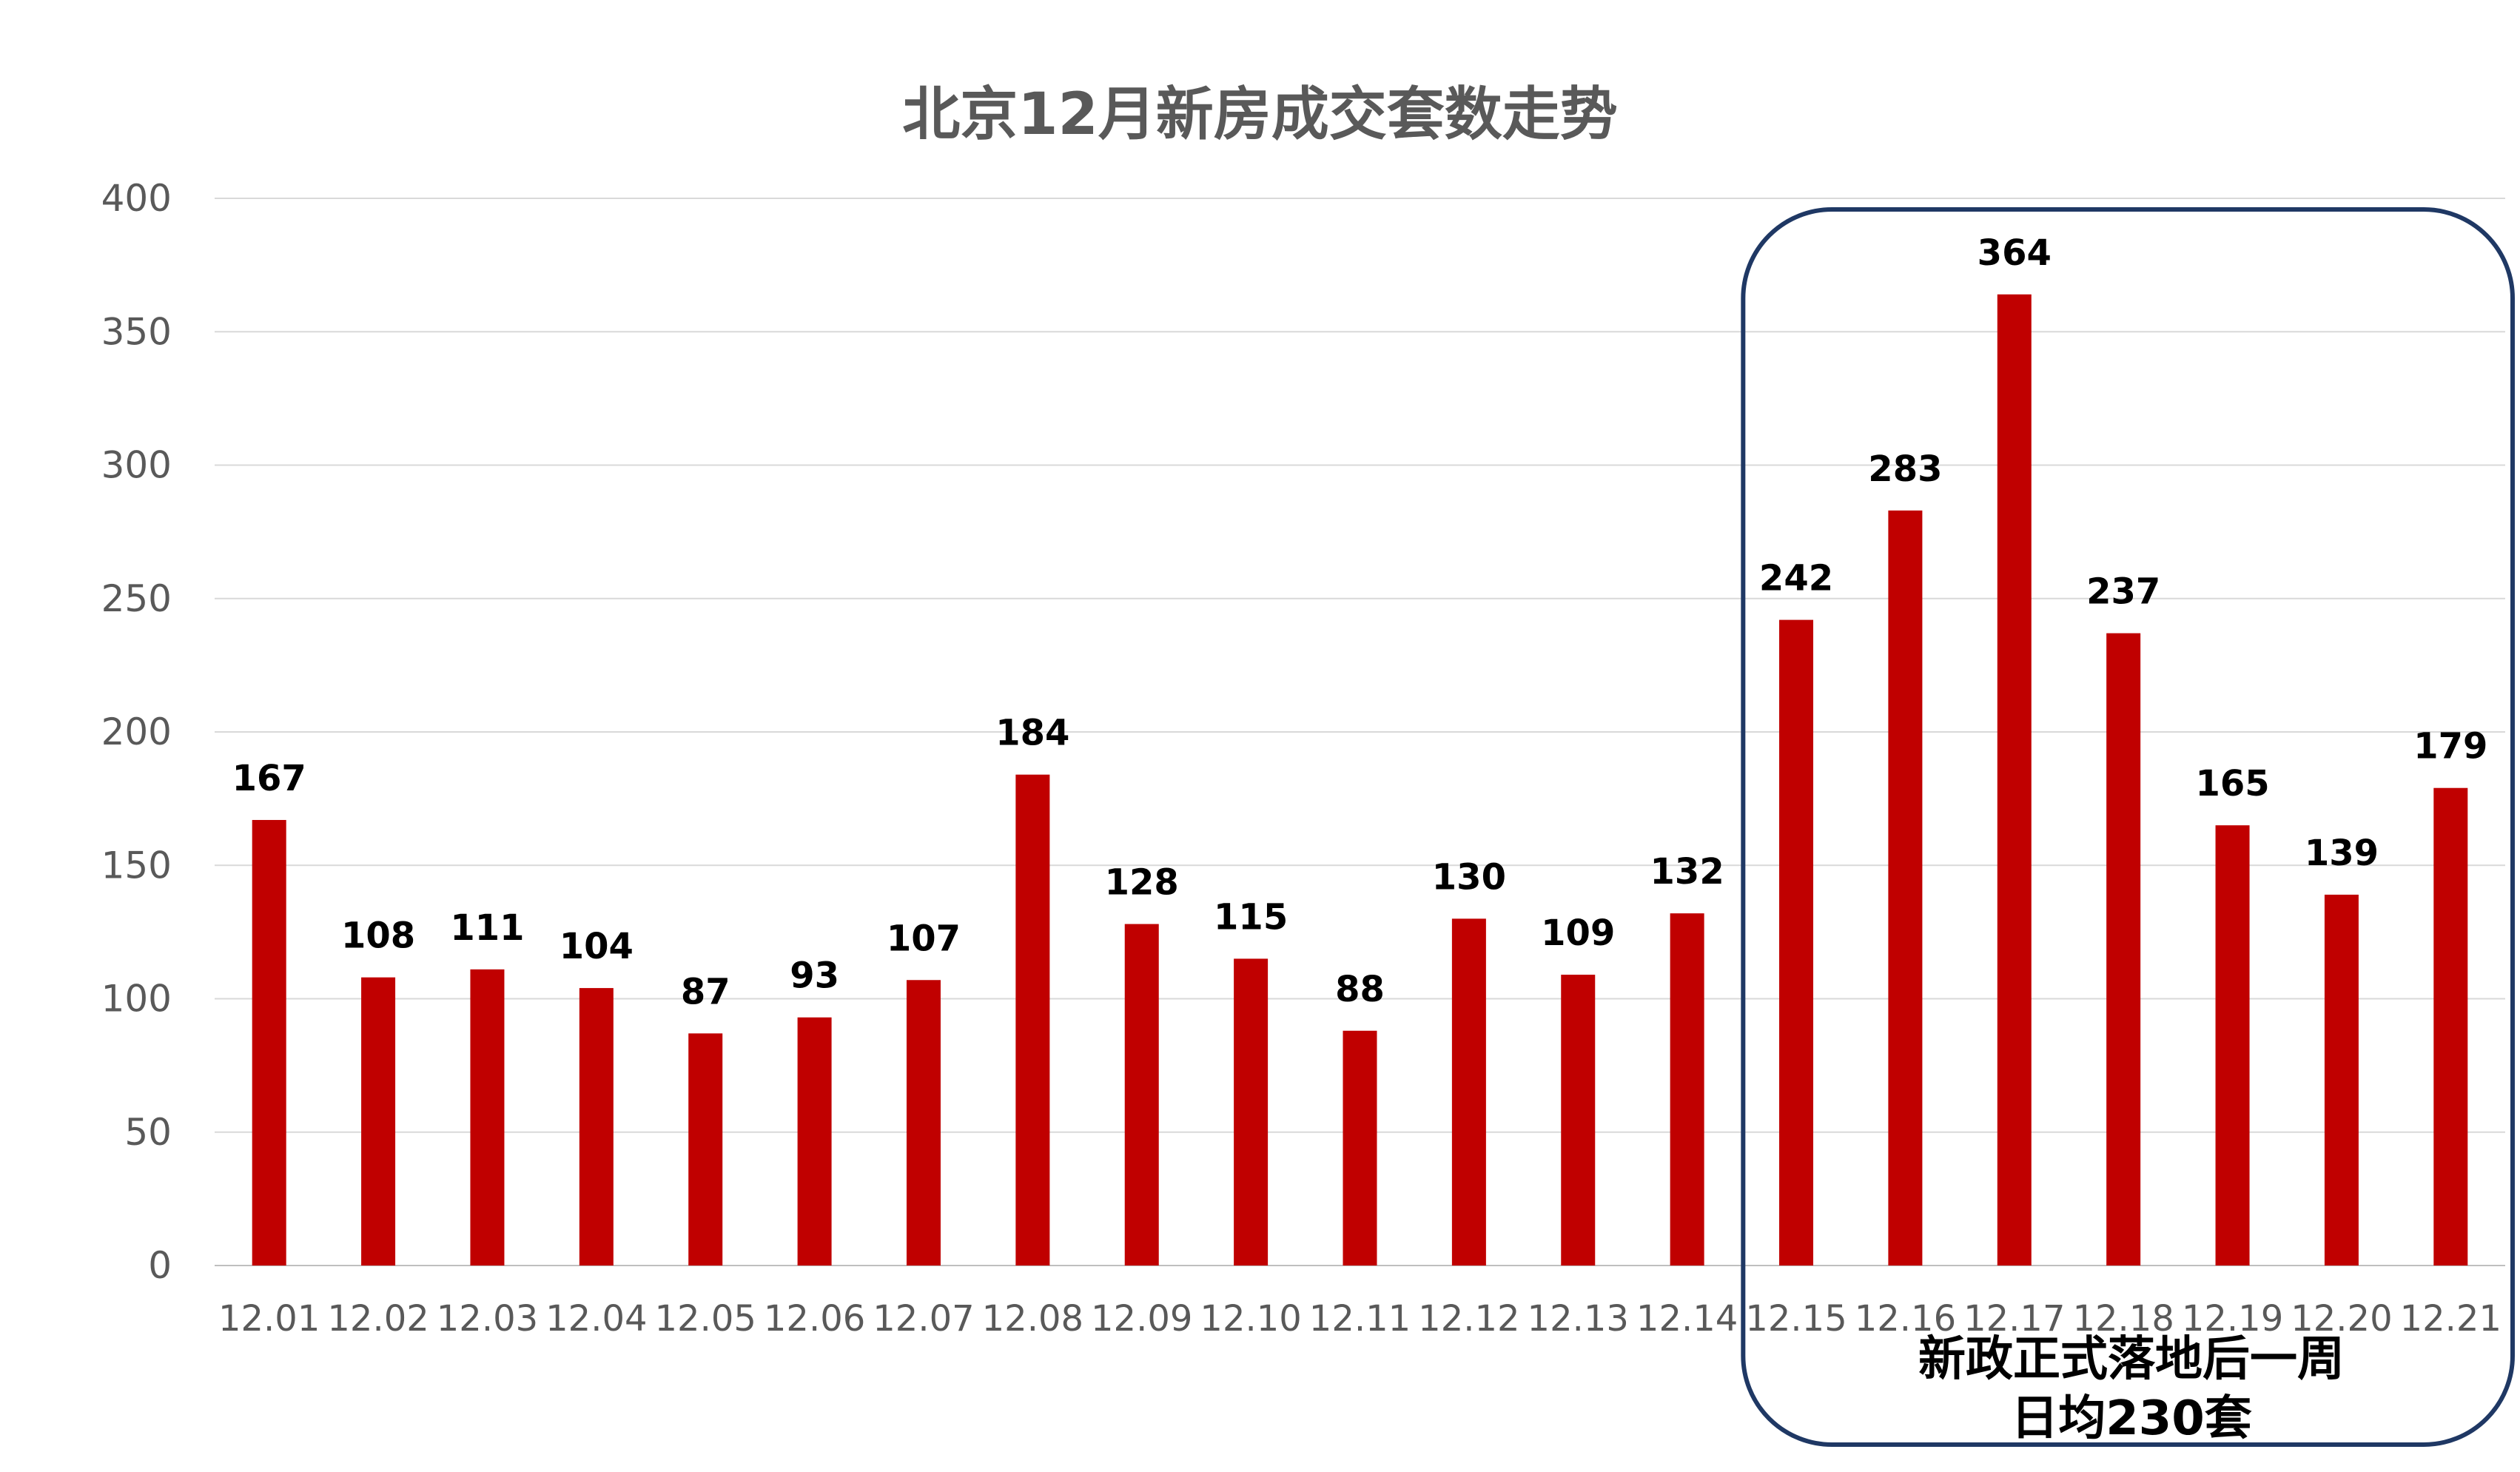  I want to click on data-label: 179, so click(2450, 746).